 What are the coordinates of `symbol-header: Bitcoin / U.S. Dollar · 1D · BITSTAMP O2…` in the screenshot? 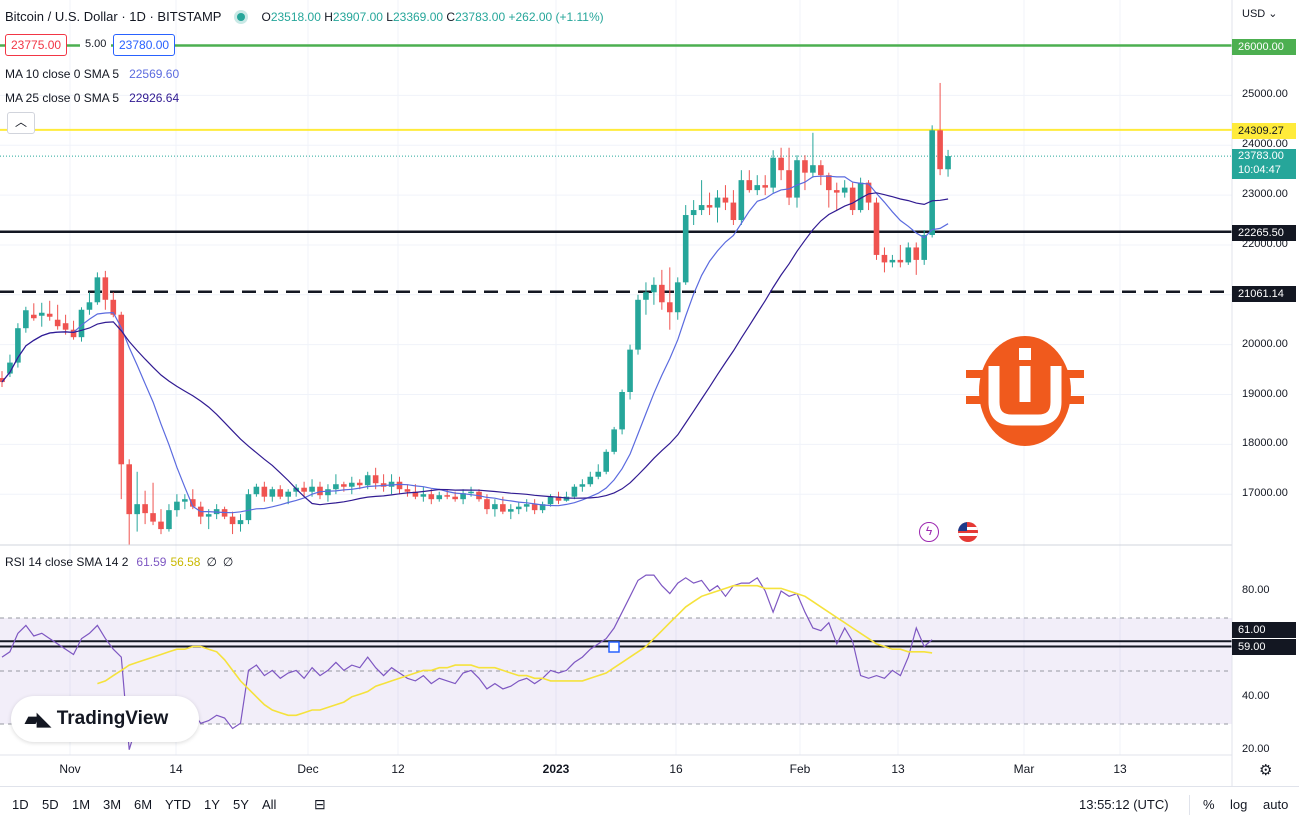 It's located at (304, 16).